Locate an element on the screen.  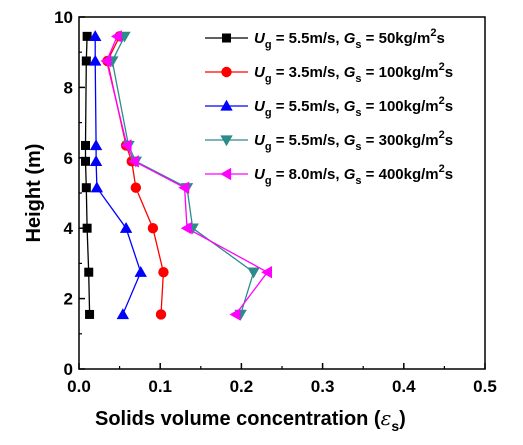
legend-entry: Ug = 3.5m/s, Gs = 100kg/m2s is located at coordinates (329, 73).